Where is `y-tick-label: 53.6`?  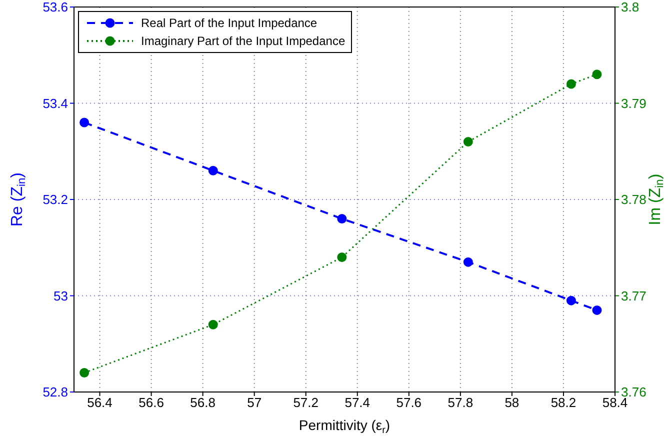 y-tick-label: 53.6 is located at coordinates (55, 7).